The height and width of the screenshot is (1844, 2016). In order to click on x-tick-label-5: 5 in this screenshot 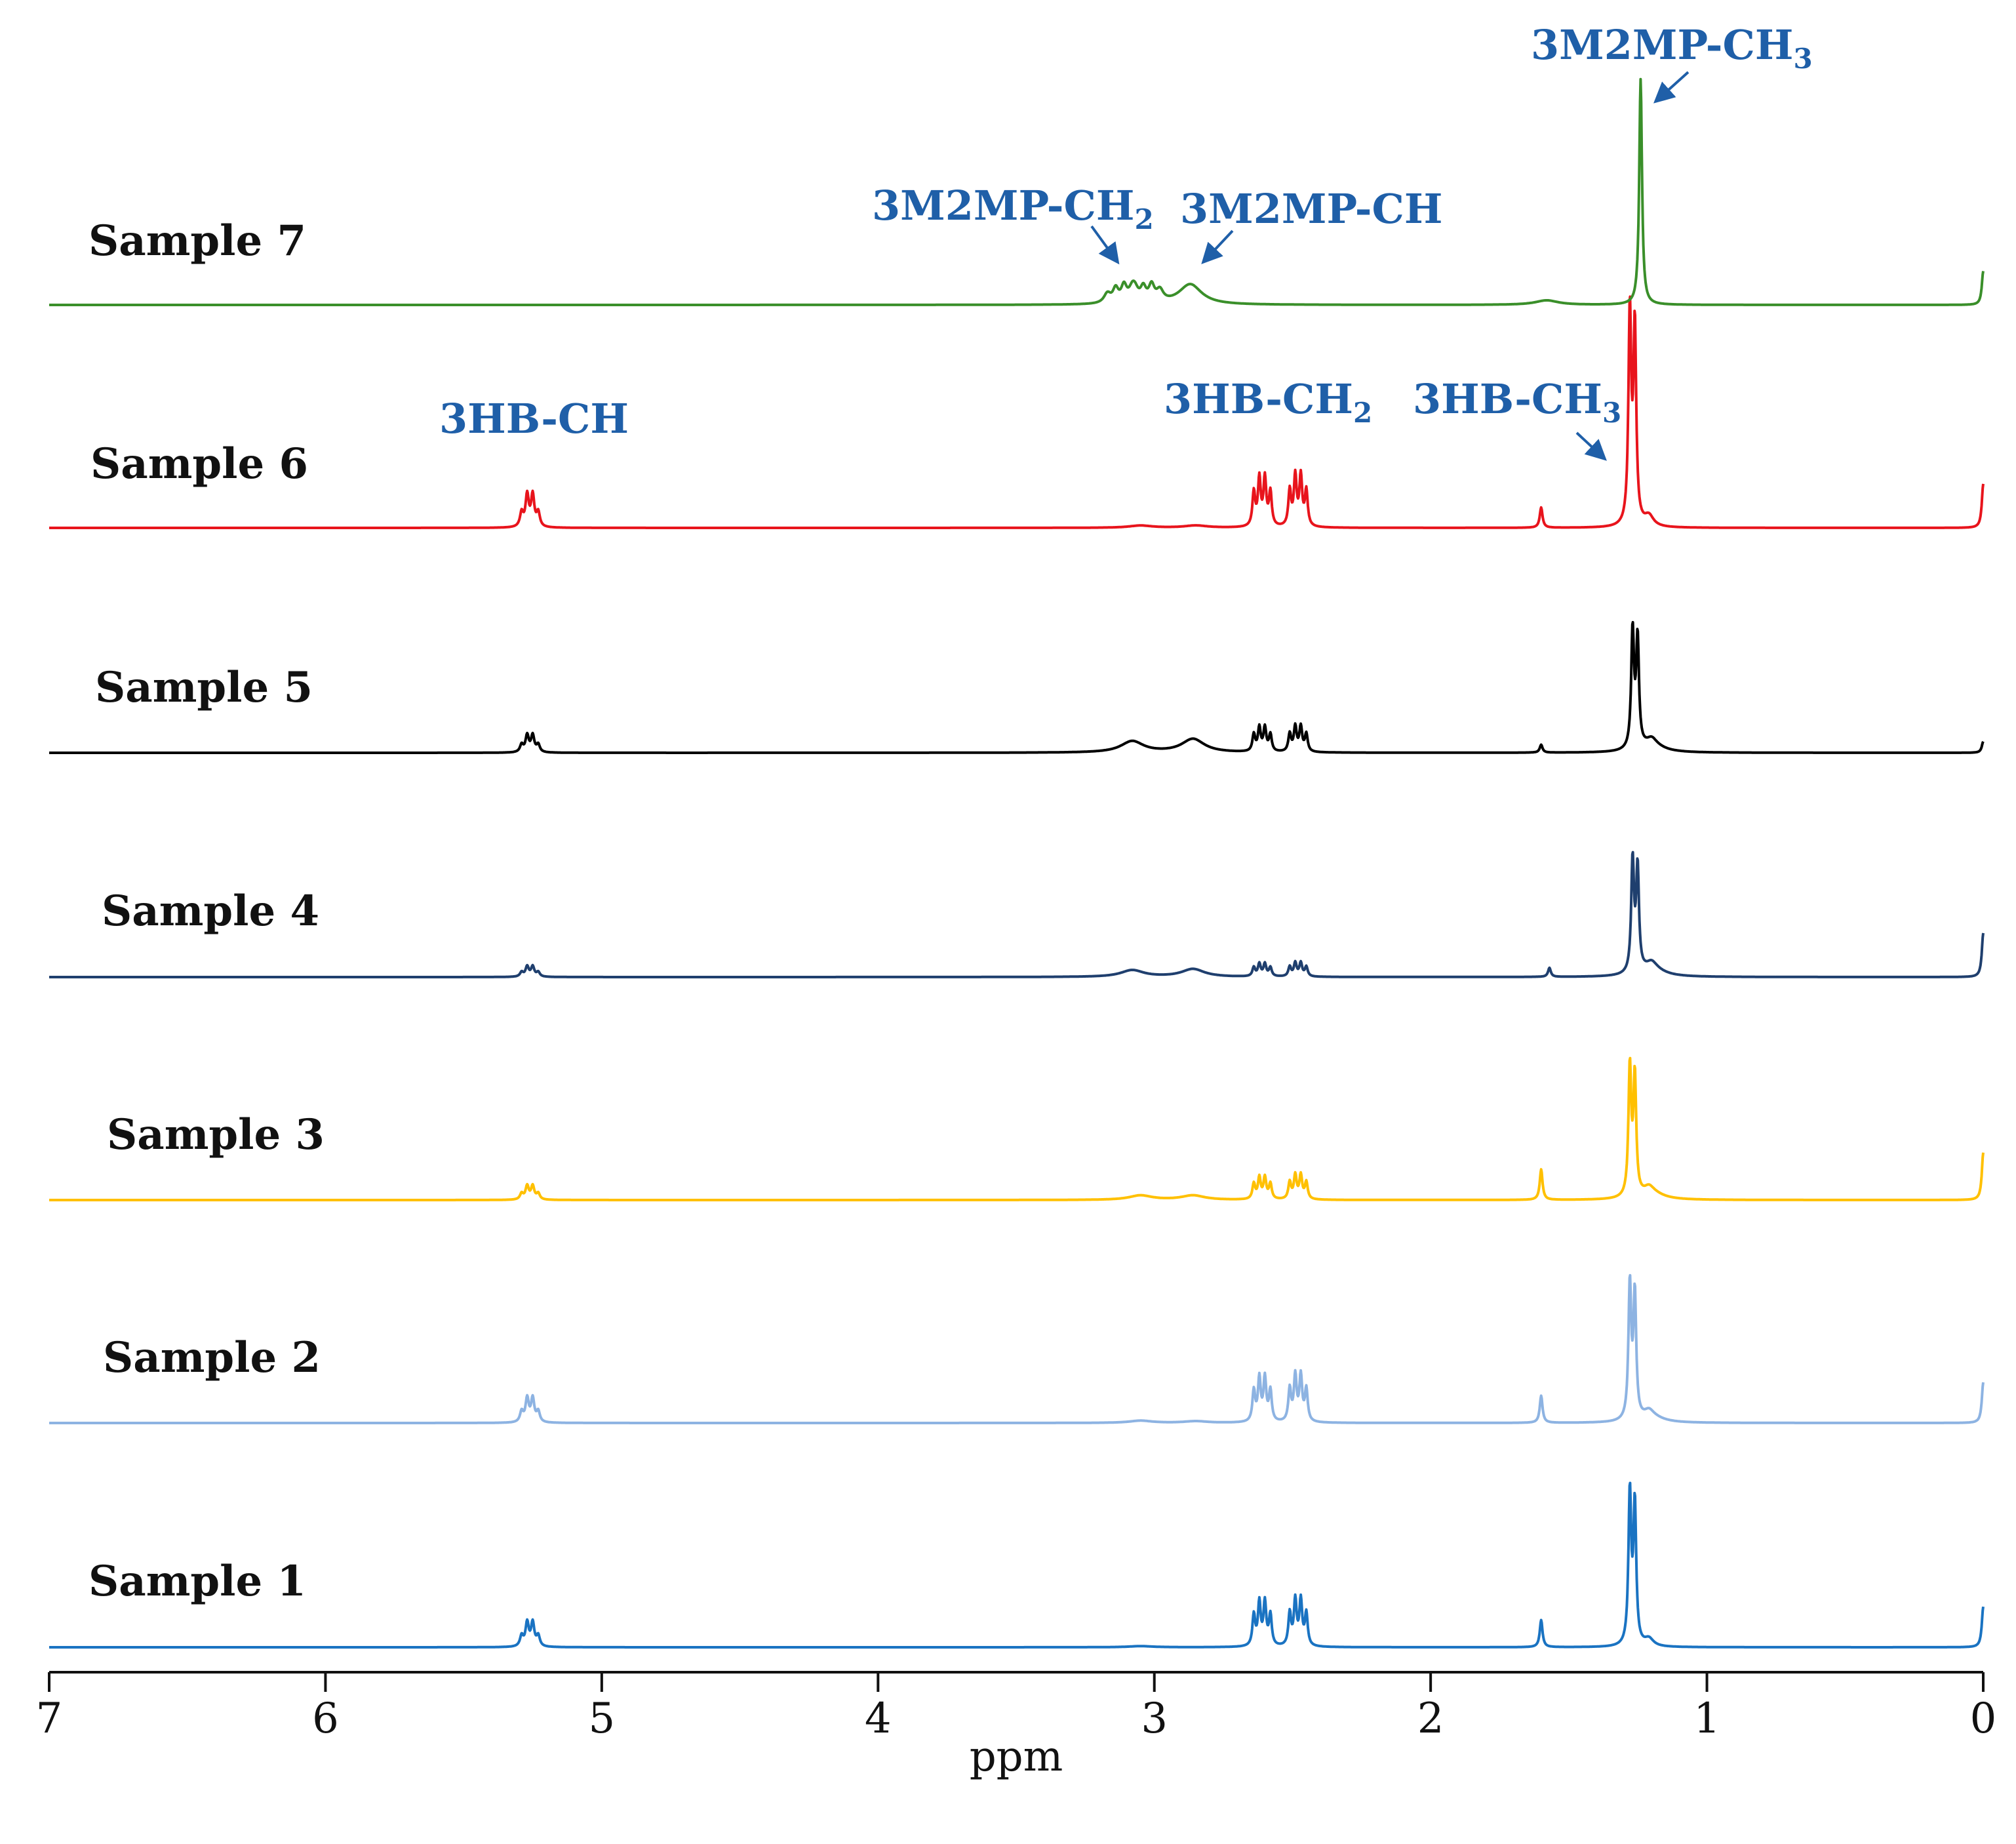, I will do `click(601, 1718)`.